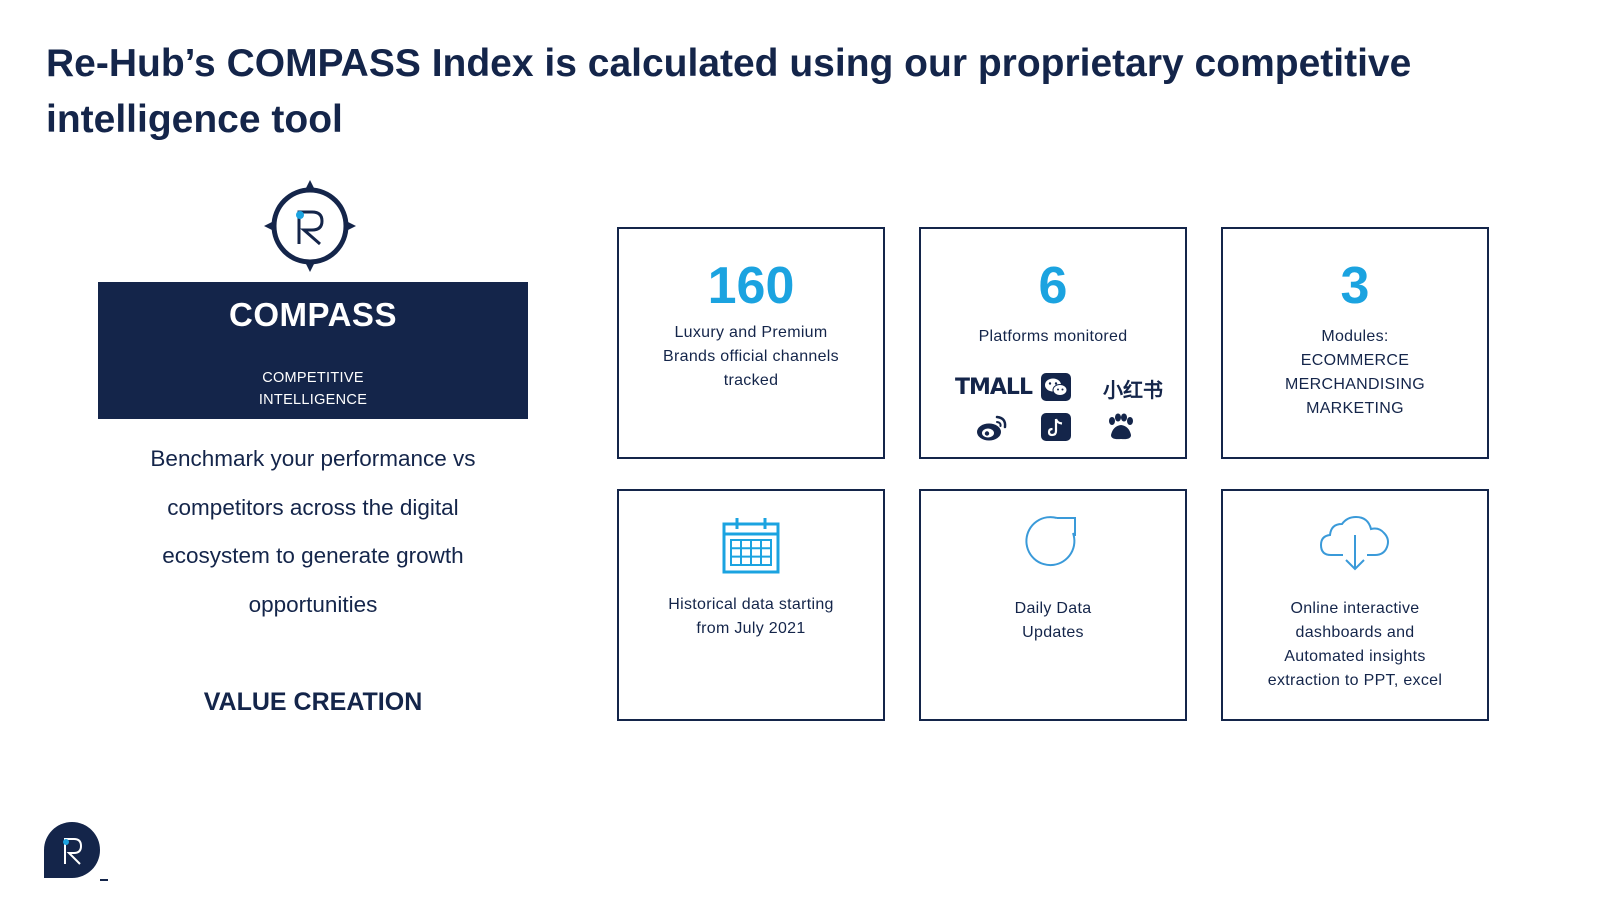  I want to click on brands-line-2: Brands official channels, so click(751, 356).